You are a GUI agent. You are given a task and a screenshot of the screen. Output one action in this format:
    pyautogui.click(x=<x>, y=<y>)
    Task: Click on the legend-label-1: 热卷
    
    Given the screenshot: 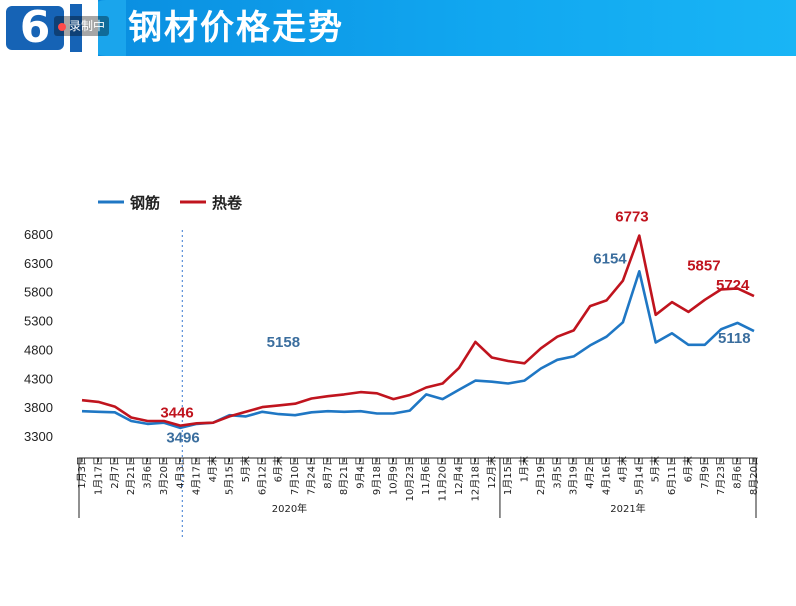 What is the action you would take?
    pyautogui.click(x=227, y=203)
    